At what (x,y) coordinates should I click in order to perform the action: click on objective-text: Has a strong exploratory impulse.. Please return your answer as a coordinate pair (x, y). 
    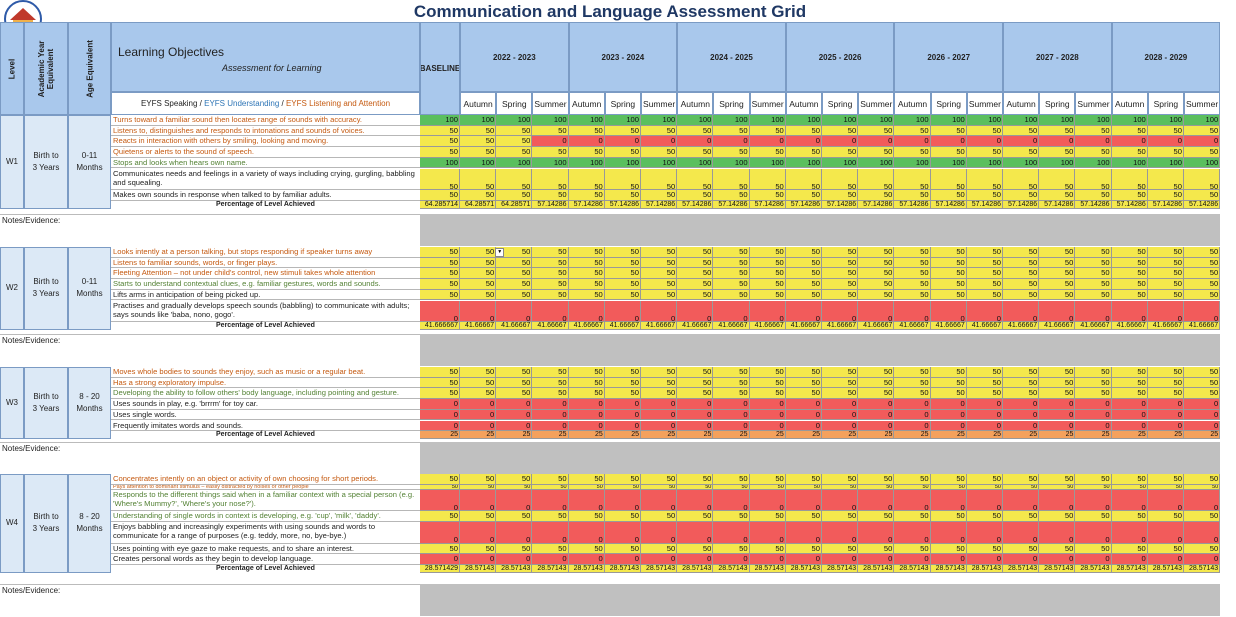
    Looking at the image, I should click on (265, 383).